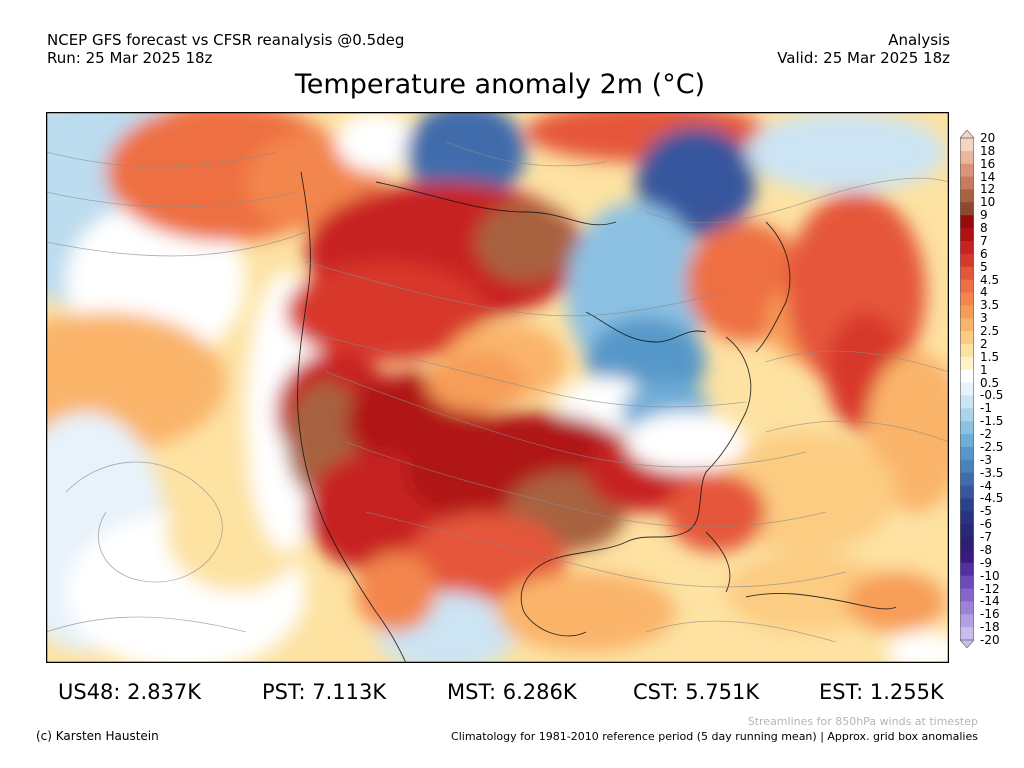  Describe the element at coordinates (863, 58) in the screenshot. I see `valid-time: Valid: 25 Mar 2025 18z` at that location.